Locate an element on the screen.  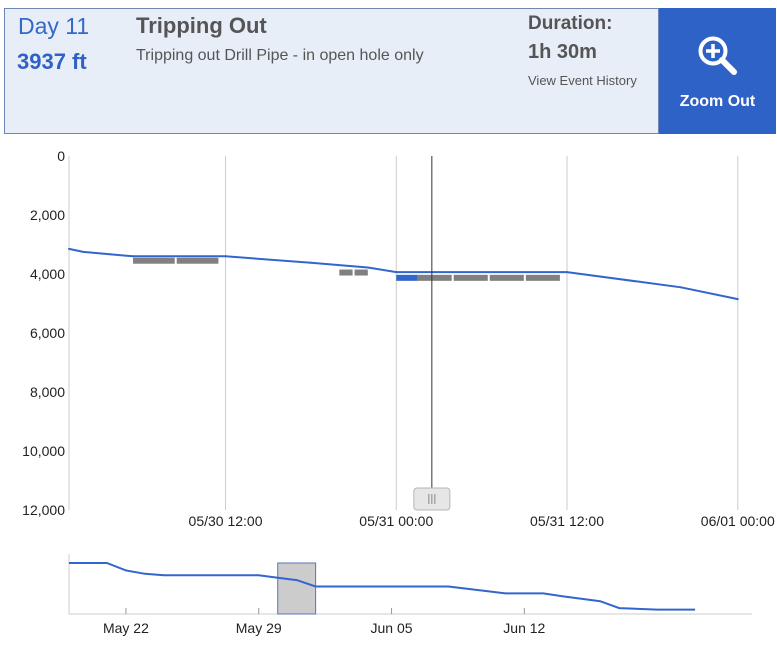
navigator-tick-label: Jun 12 is located at coordinates (524, 628).